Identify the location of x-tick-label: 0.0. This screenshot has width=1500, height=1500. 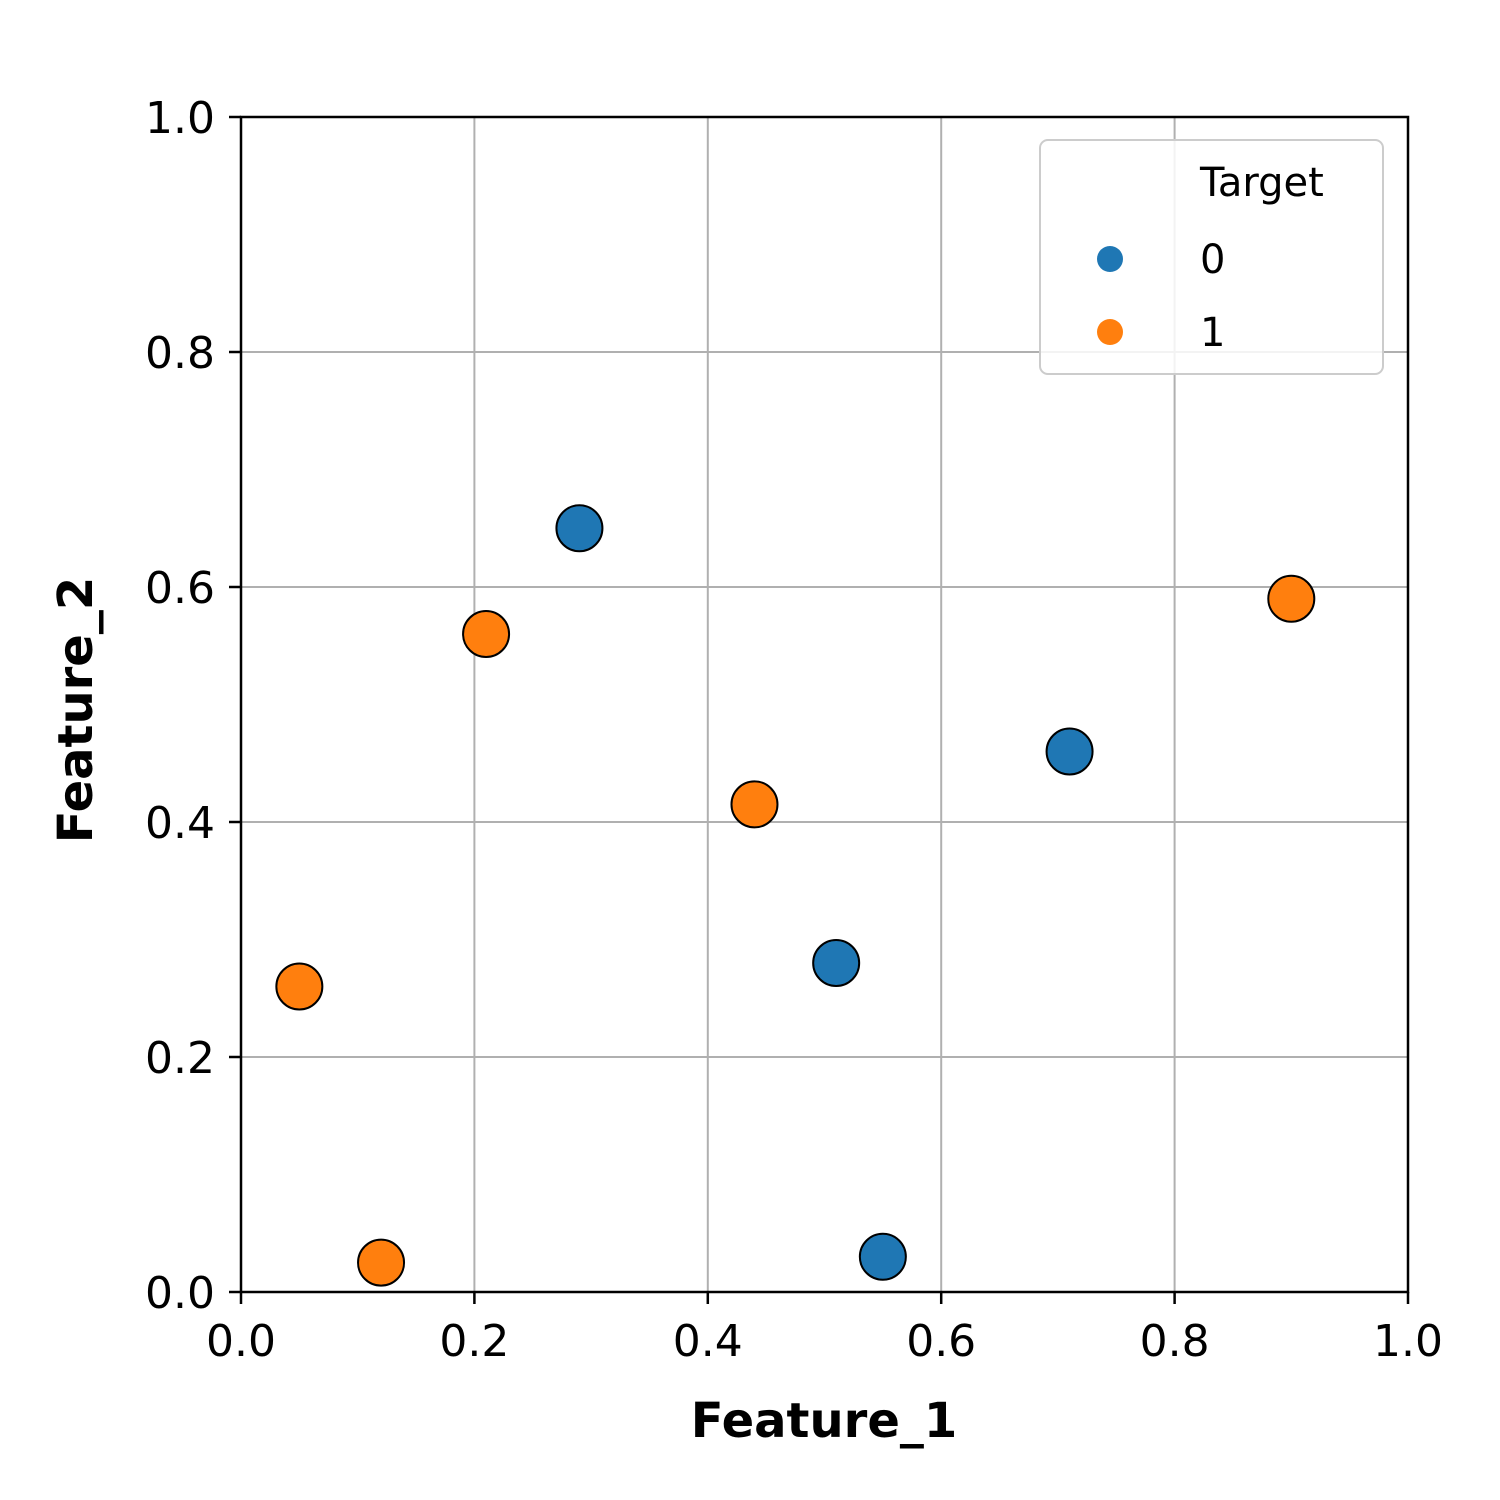
(241, 1341).